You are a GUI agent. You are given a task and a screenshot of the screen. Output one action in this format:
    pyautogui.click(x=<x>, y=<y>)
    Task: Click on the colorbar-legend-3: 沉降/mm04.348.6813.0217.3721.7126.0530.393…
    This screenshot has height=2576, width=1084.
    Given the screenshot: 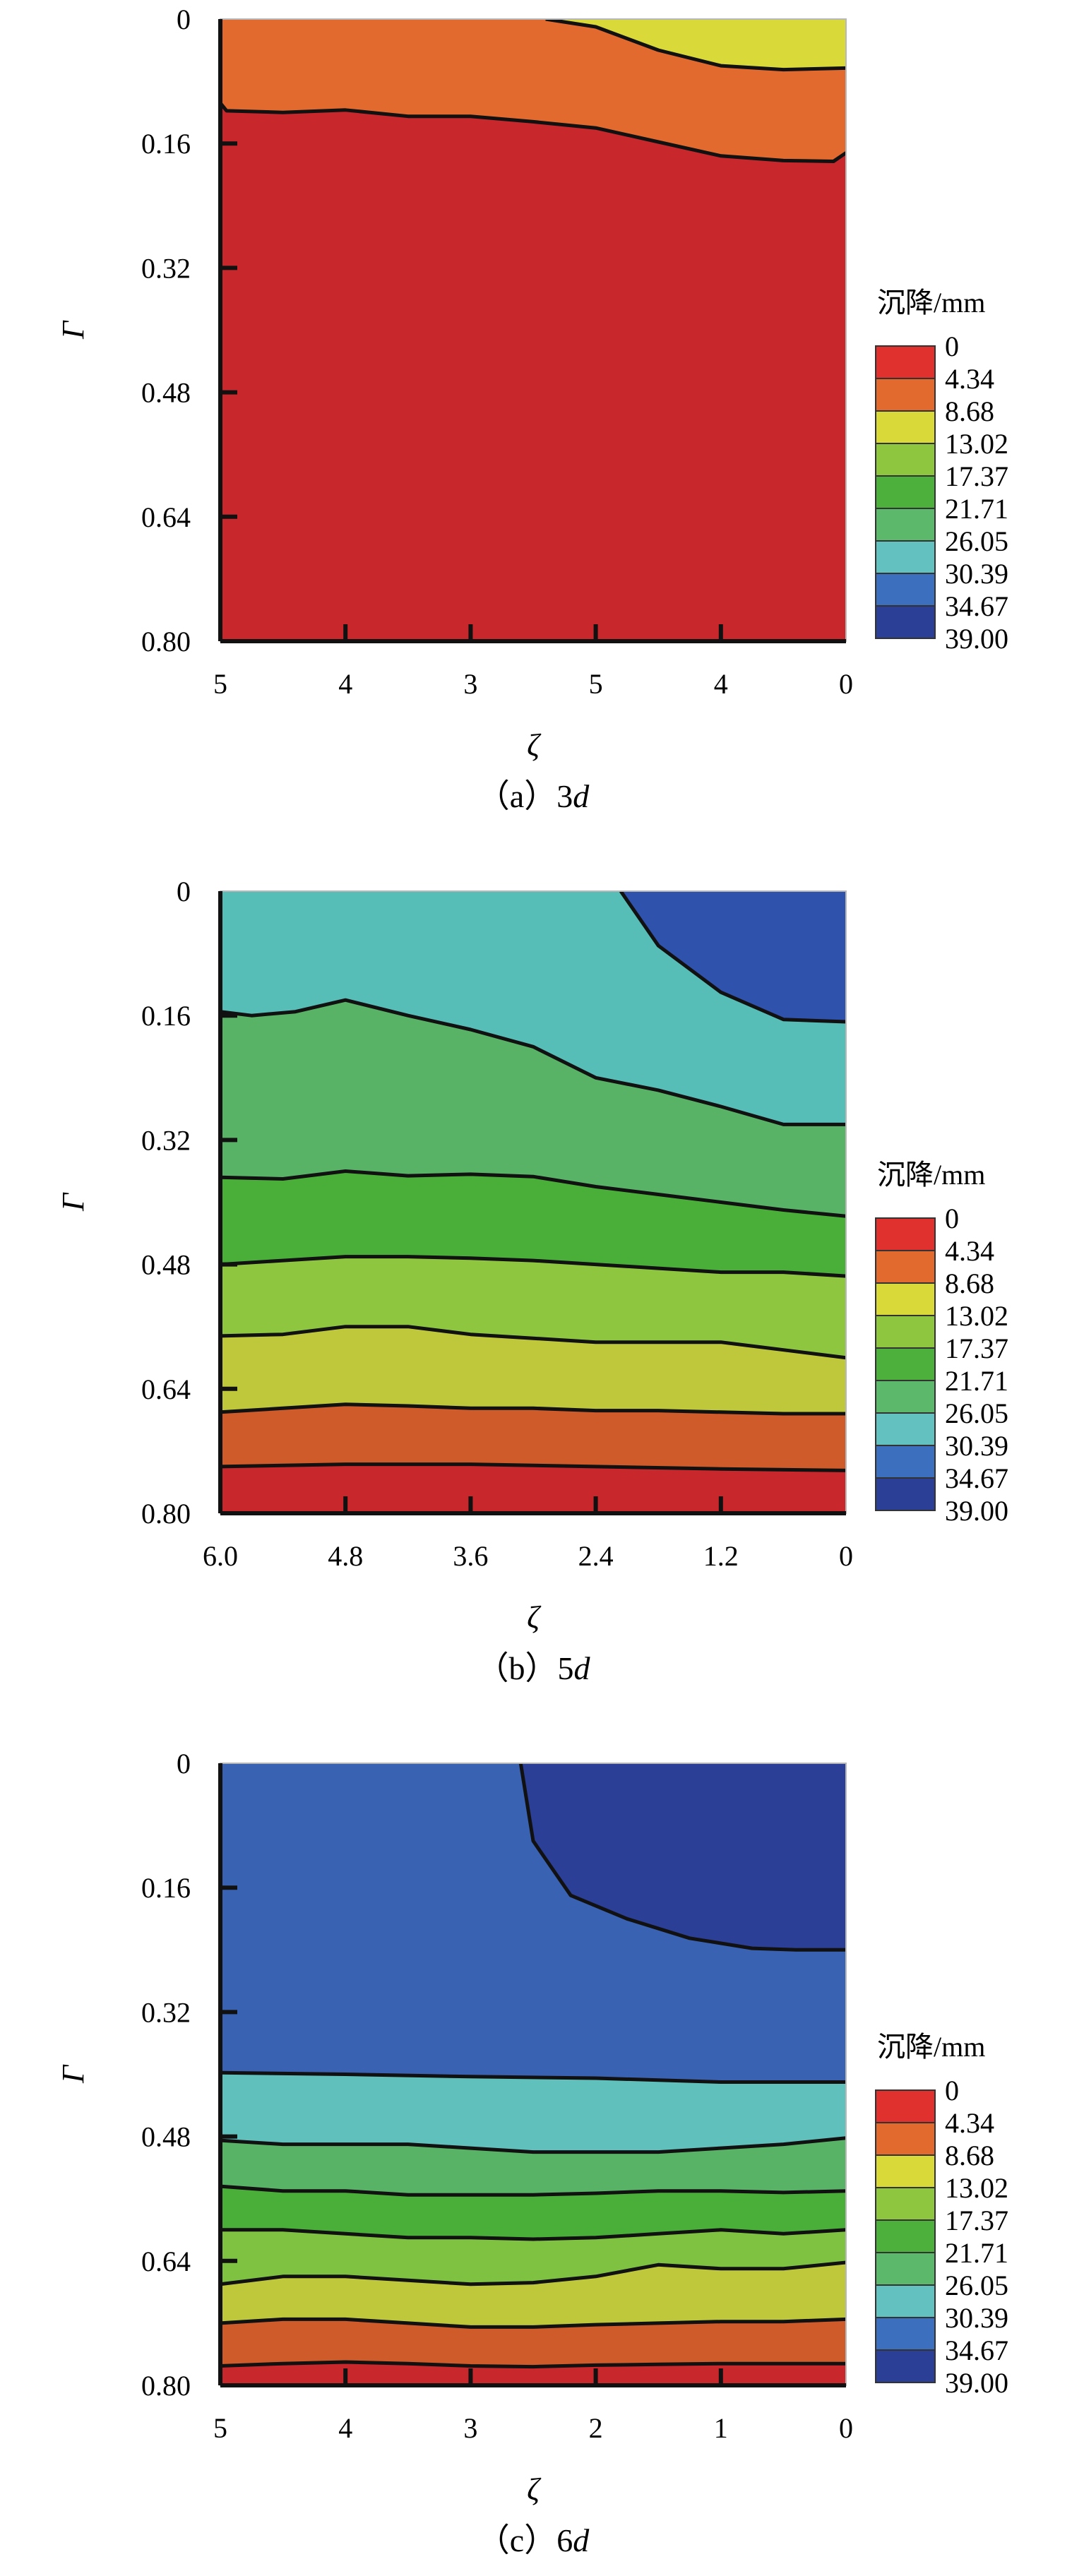 What is the action you would take?
    pyautogui.click(x=941, y=2215)
    